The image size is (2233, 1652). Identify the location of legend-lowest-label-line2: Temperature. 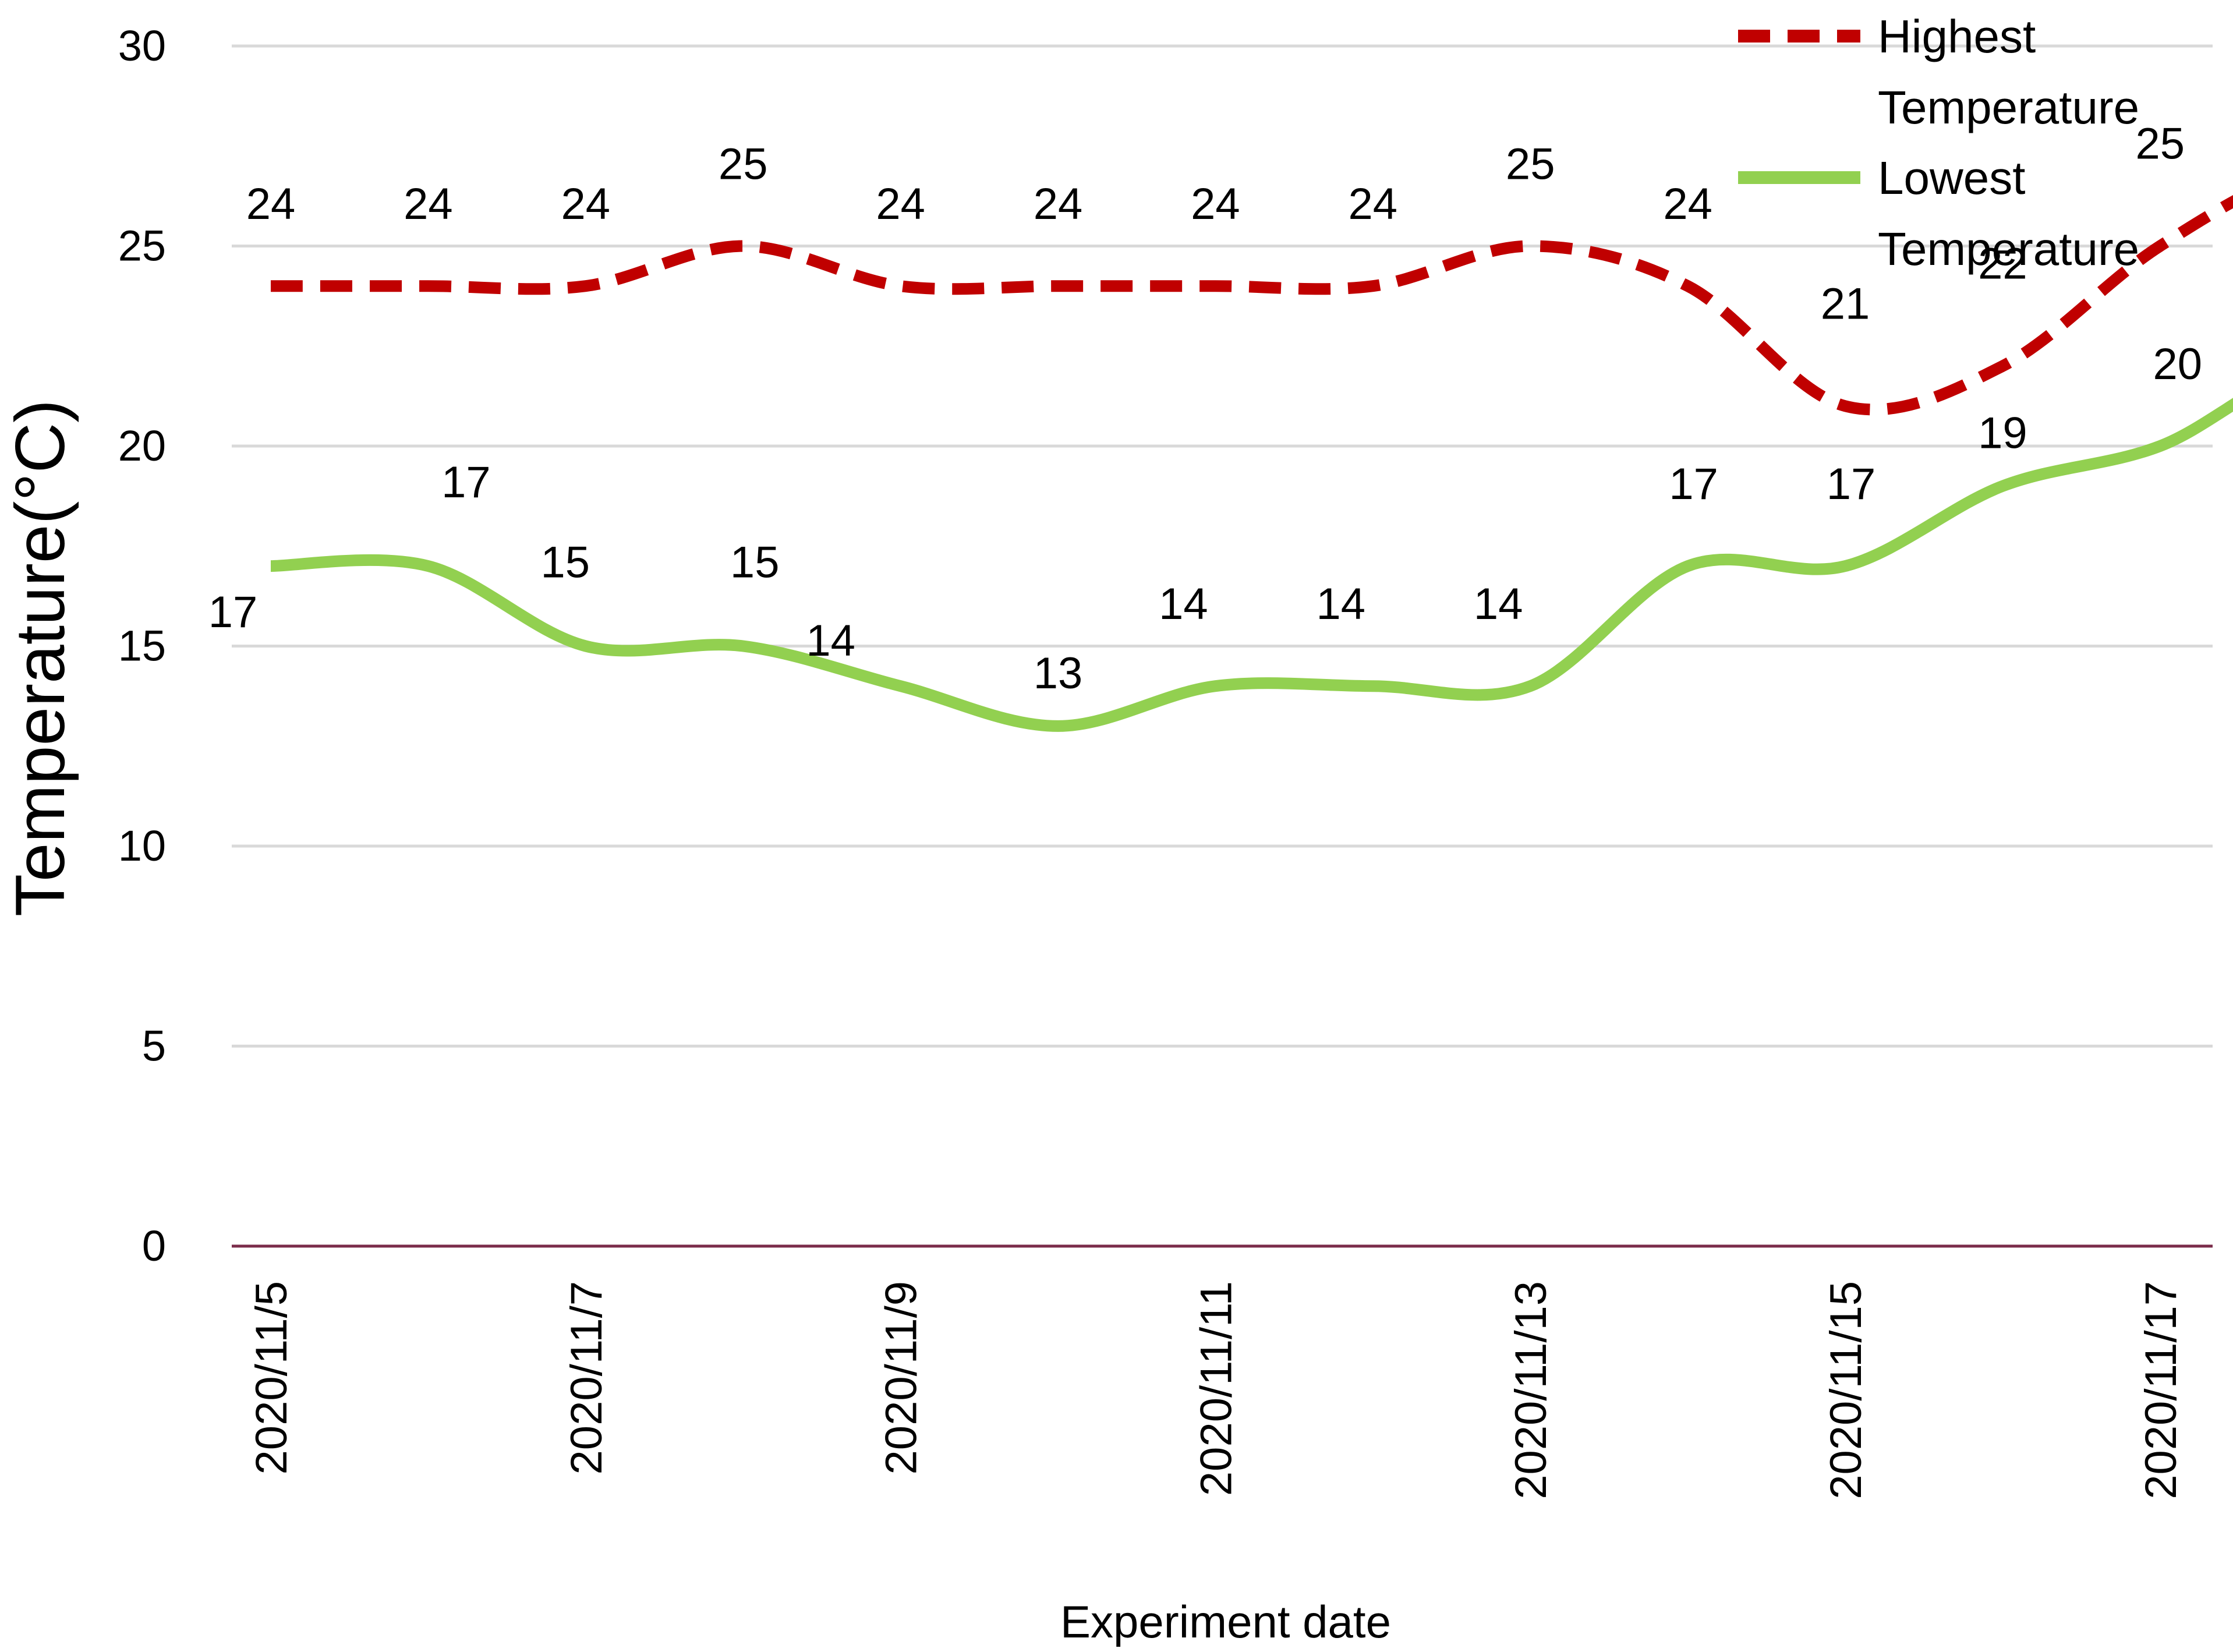
(2008, 249).